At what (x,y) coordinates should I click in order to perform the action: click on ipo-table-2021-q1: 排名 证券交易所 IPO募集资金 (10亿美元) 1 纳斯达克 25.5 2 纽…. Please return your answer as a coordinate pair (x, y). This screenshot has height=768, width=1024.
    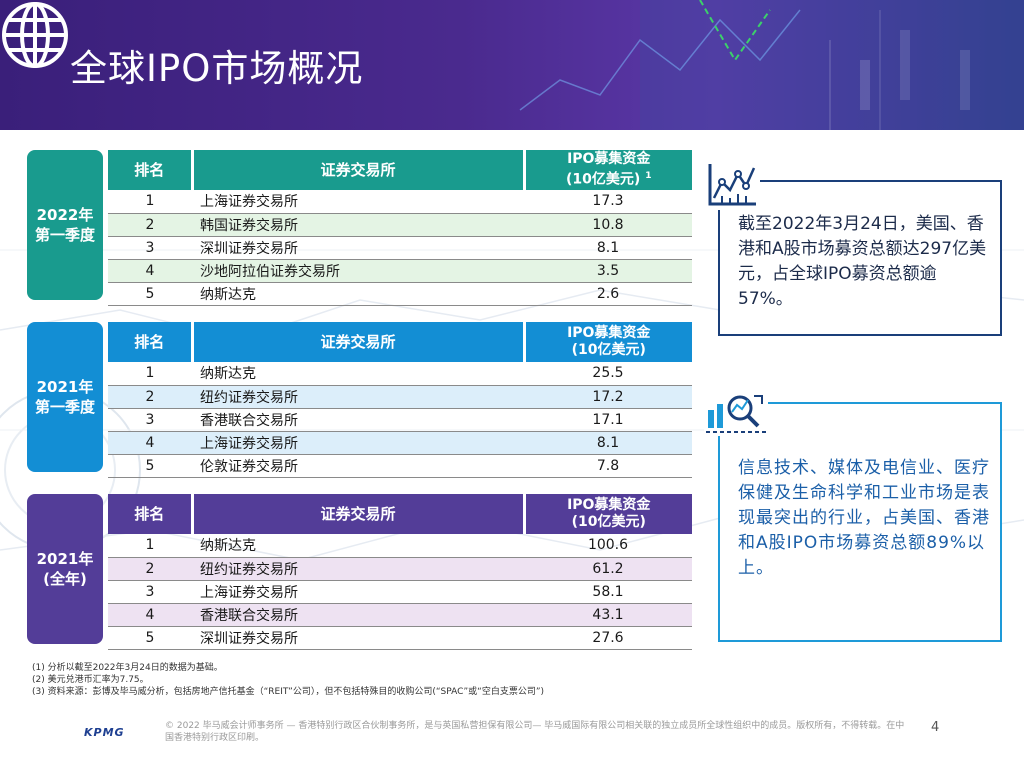
    Looking at the image, I should click on (400, 400).